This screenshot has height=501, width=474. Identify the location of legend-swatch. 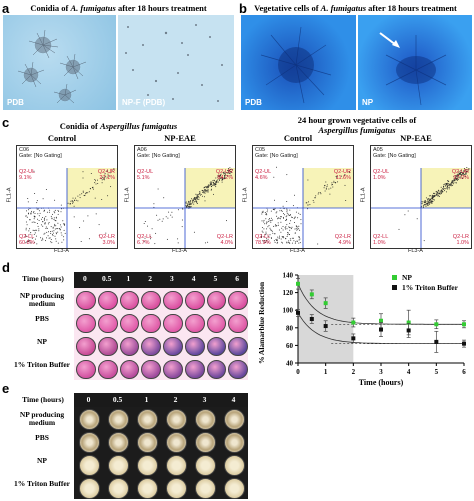
(394, 287).